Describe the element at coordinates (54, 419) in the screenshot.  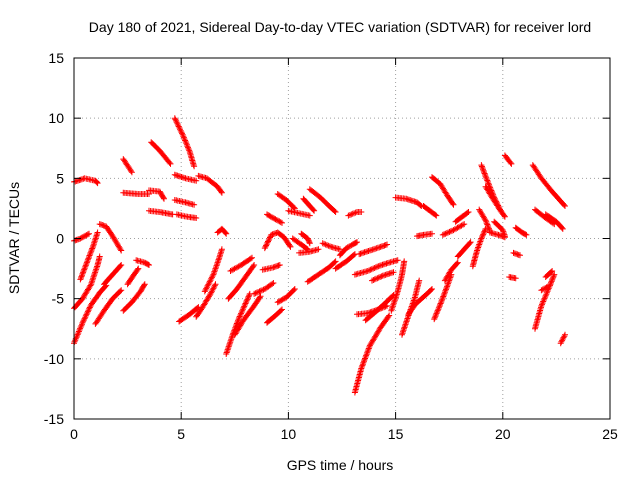
I see `y-tick-label: -15` at that location.